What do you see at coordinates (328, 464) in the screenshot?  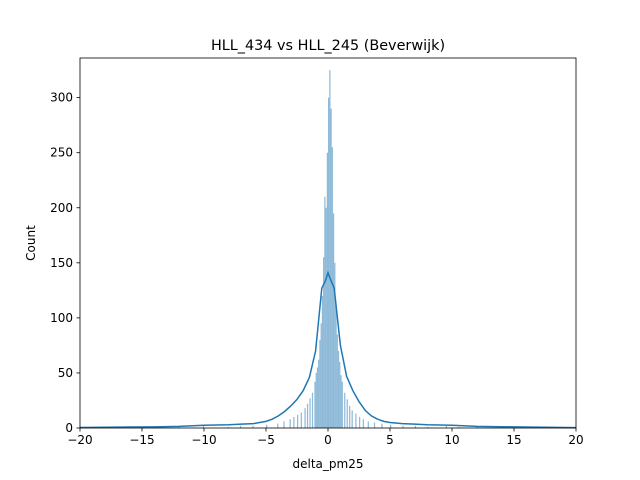 I see `x-axis-label: delta_pm25` at bounding box center [328, 464].